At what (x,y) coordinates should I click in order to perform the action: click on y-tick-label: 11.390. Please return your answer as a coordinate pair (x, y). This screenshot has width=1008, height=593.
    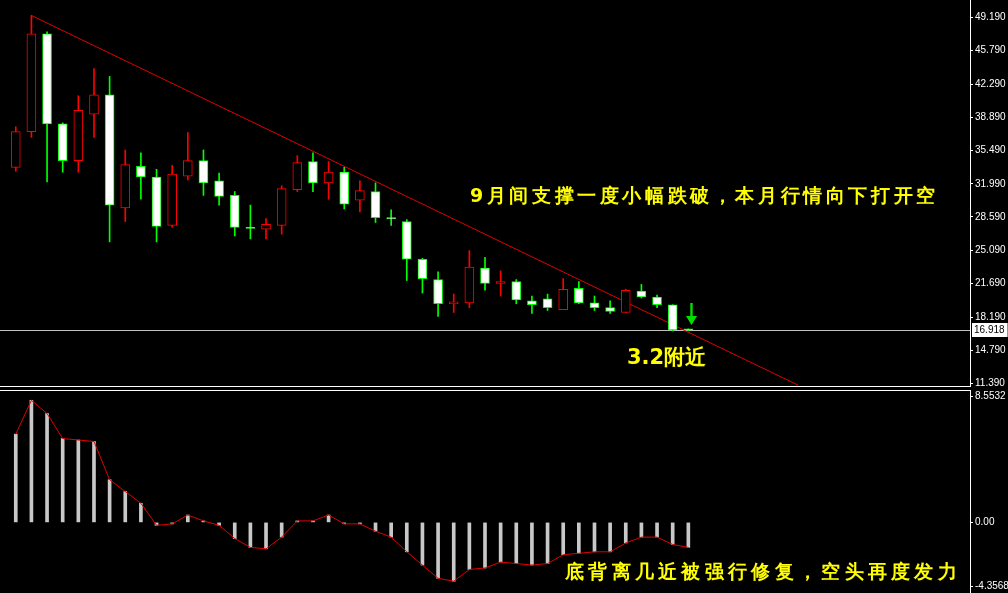
    Looking at the image, I should click on (990, 382).